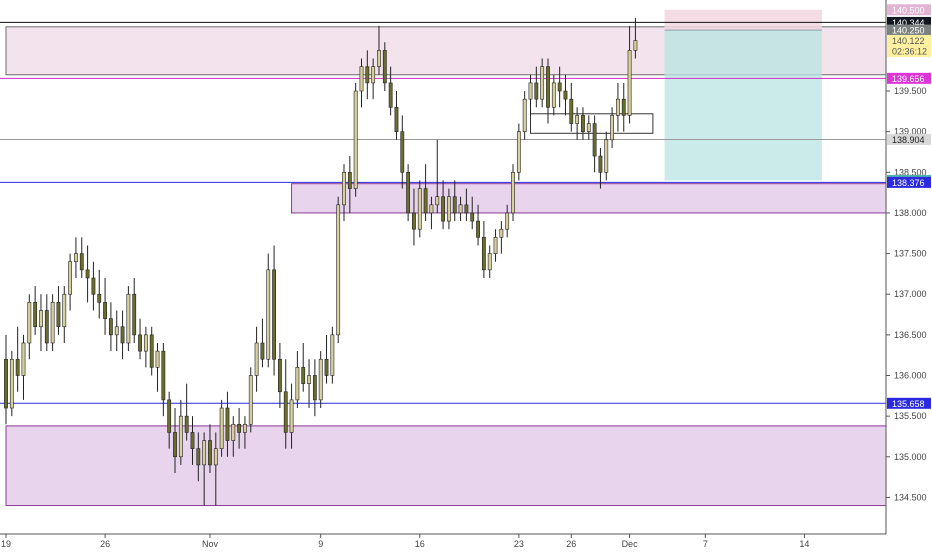 The height and width of the screenshot is (555, 932). I want to click on mid-demand-zone, so click(589, 198).